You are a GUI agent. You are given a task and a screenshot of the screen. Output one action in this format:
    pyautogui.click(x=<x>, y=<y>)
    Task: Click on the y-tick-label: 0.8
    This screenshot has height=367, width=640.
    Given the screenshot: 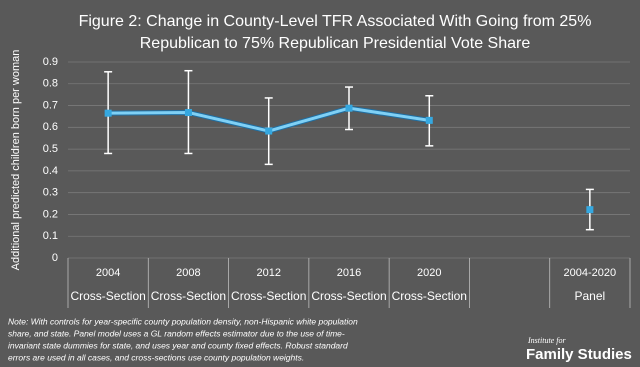 What is the action you would take?
    pyautogui.click(x=50, y=84)
    